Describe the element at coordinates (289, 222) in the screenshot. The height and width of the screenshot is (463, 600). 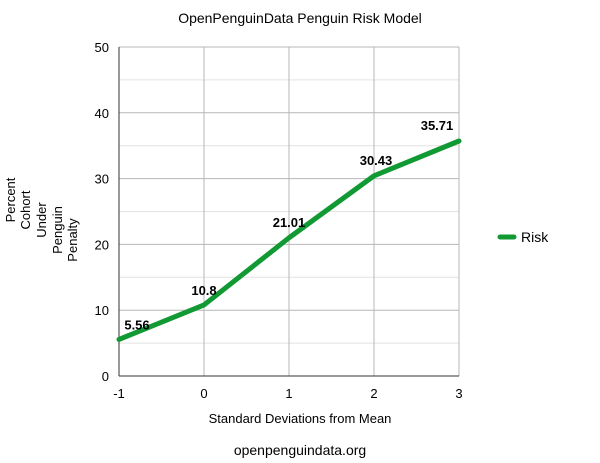
I see `data-label: 21.01` at that location.